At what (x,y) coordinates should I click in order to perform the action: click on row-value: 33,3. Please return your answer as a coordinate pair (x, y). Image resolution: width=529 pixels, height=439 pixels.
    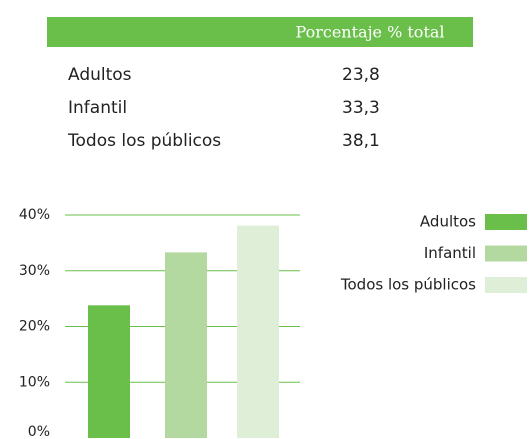
    Looking at the image, I should click on (361, 108).